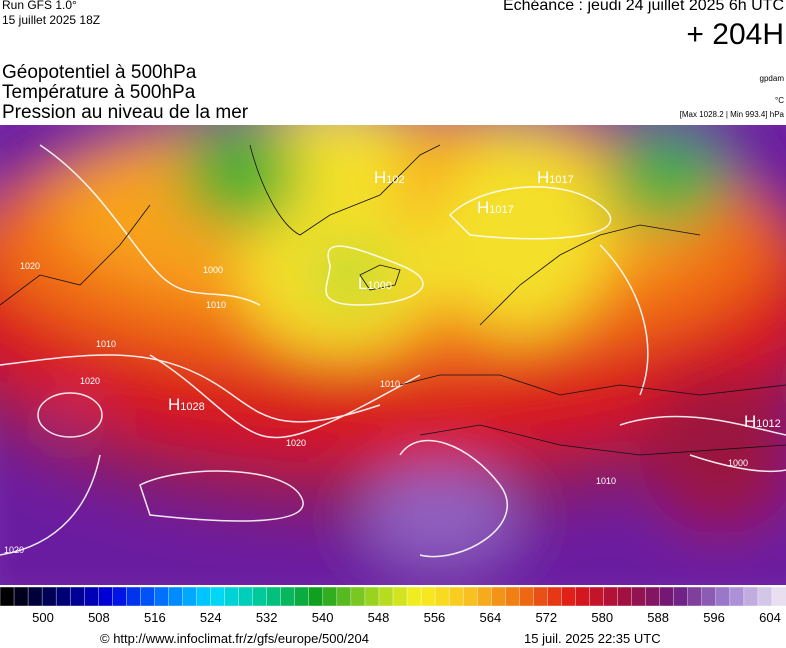 The height and width of the screenshot is (648, 786). What do you see at coordinates (99, 617) in the screenshot?
I see `colorbar-label: 508` at bounding box center [99, 617].